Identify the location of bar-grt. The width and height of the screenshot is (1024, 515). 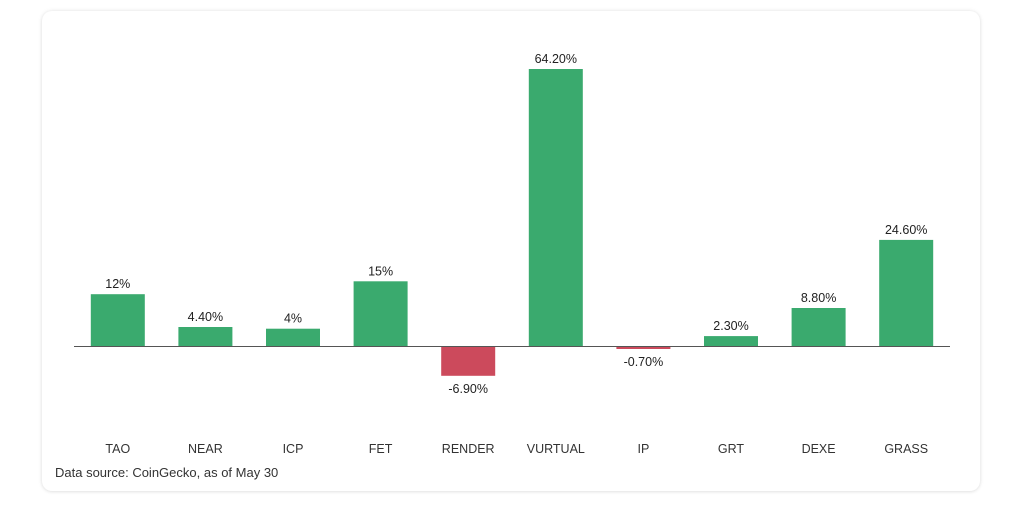
(731, 341).